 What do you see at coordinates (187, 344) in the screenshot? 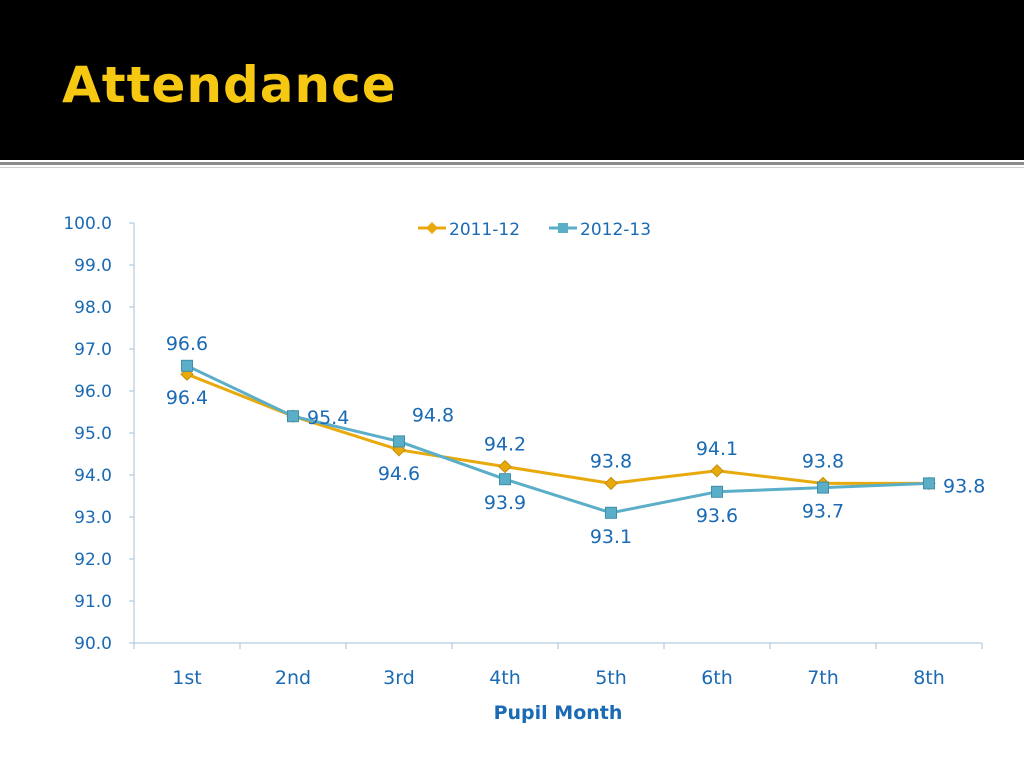
I see `data-label: 96.6` at bounding box center [187, 344].